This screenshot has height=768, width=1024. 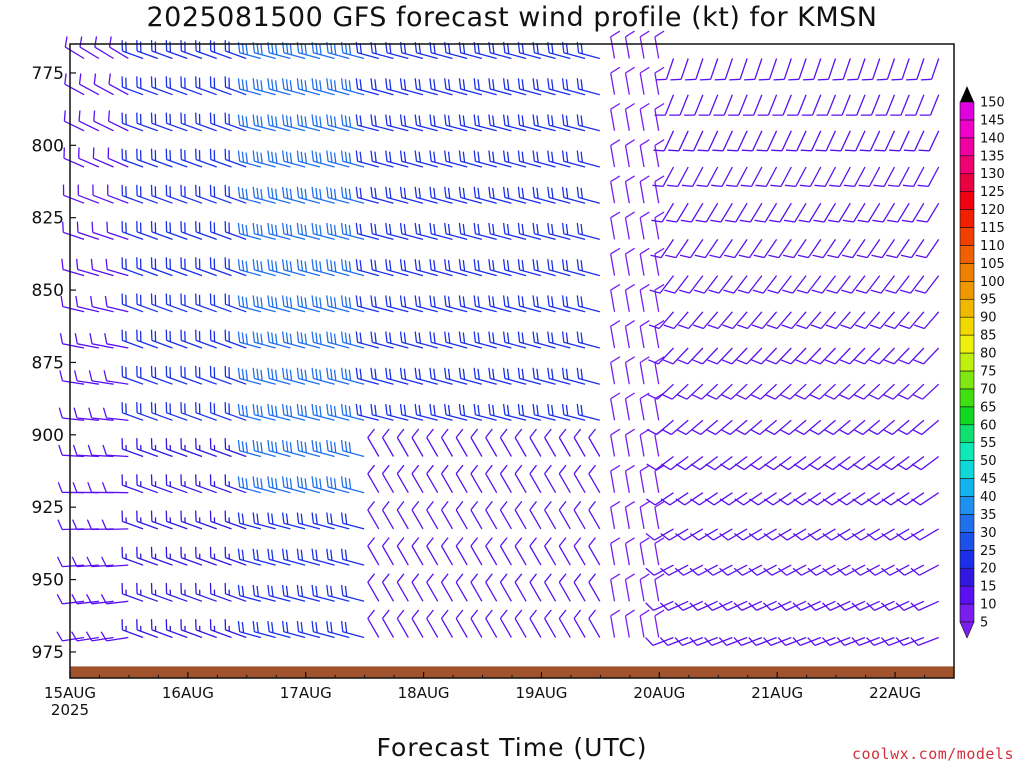 What do you see at coordinates (988, 354) in the screenshot?
I see `colorbar-tick-label: 80` at bounding box center [988, 354].